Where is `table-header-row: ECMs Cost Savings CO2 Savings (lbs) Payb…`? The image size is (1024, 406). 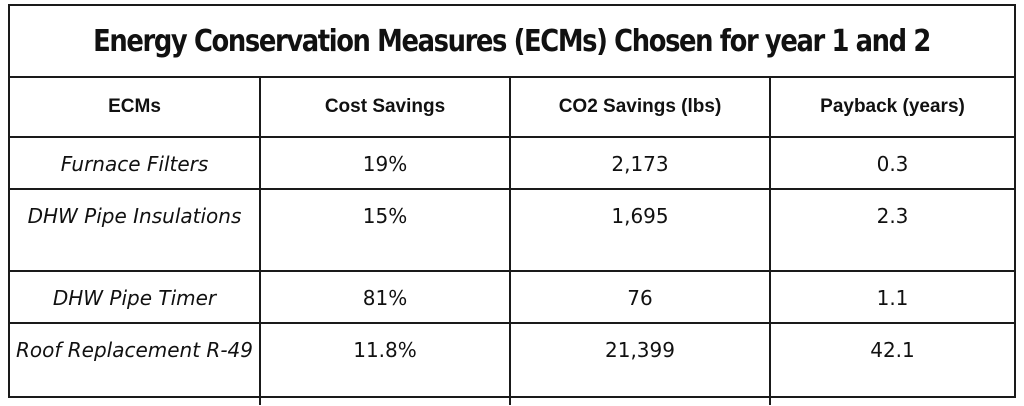 table-header-row: ECMs Cost Savings CO2 Savings (lbs) Payb… is located at coordinates (512, 108).